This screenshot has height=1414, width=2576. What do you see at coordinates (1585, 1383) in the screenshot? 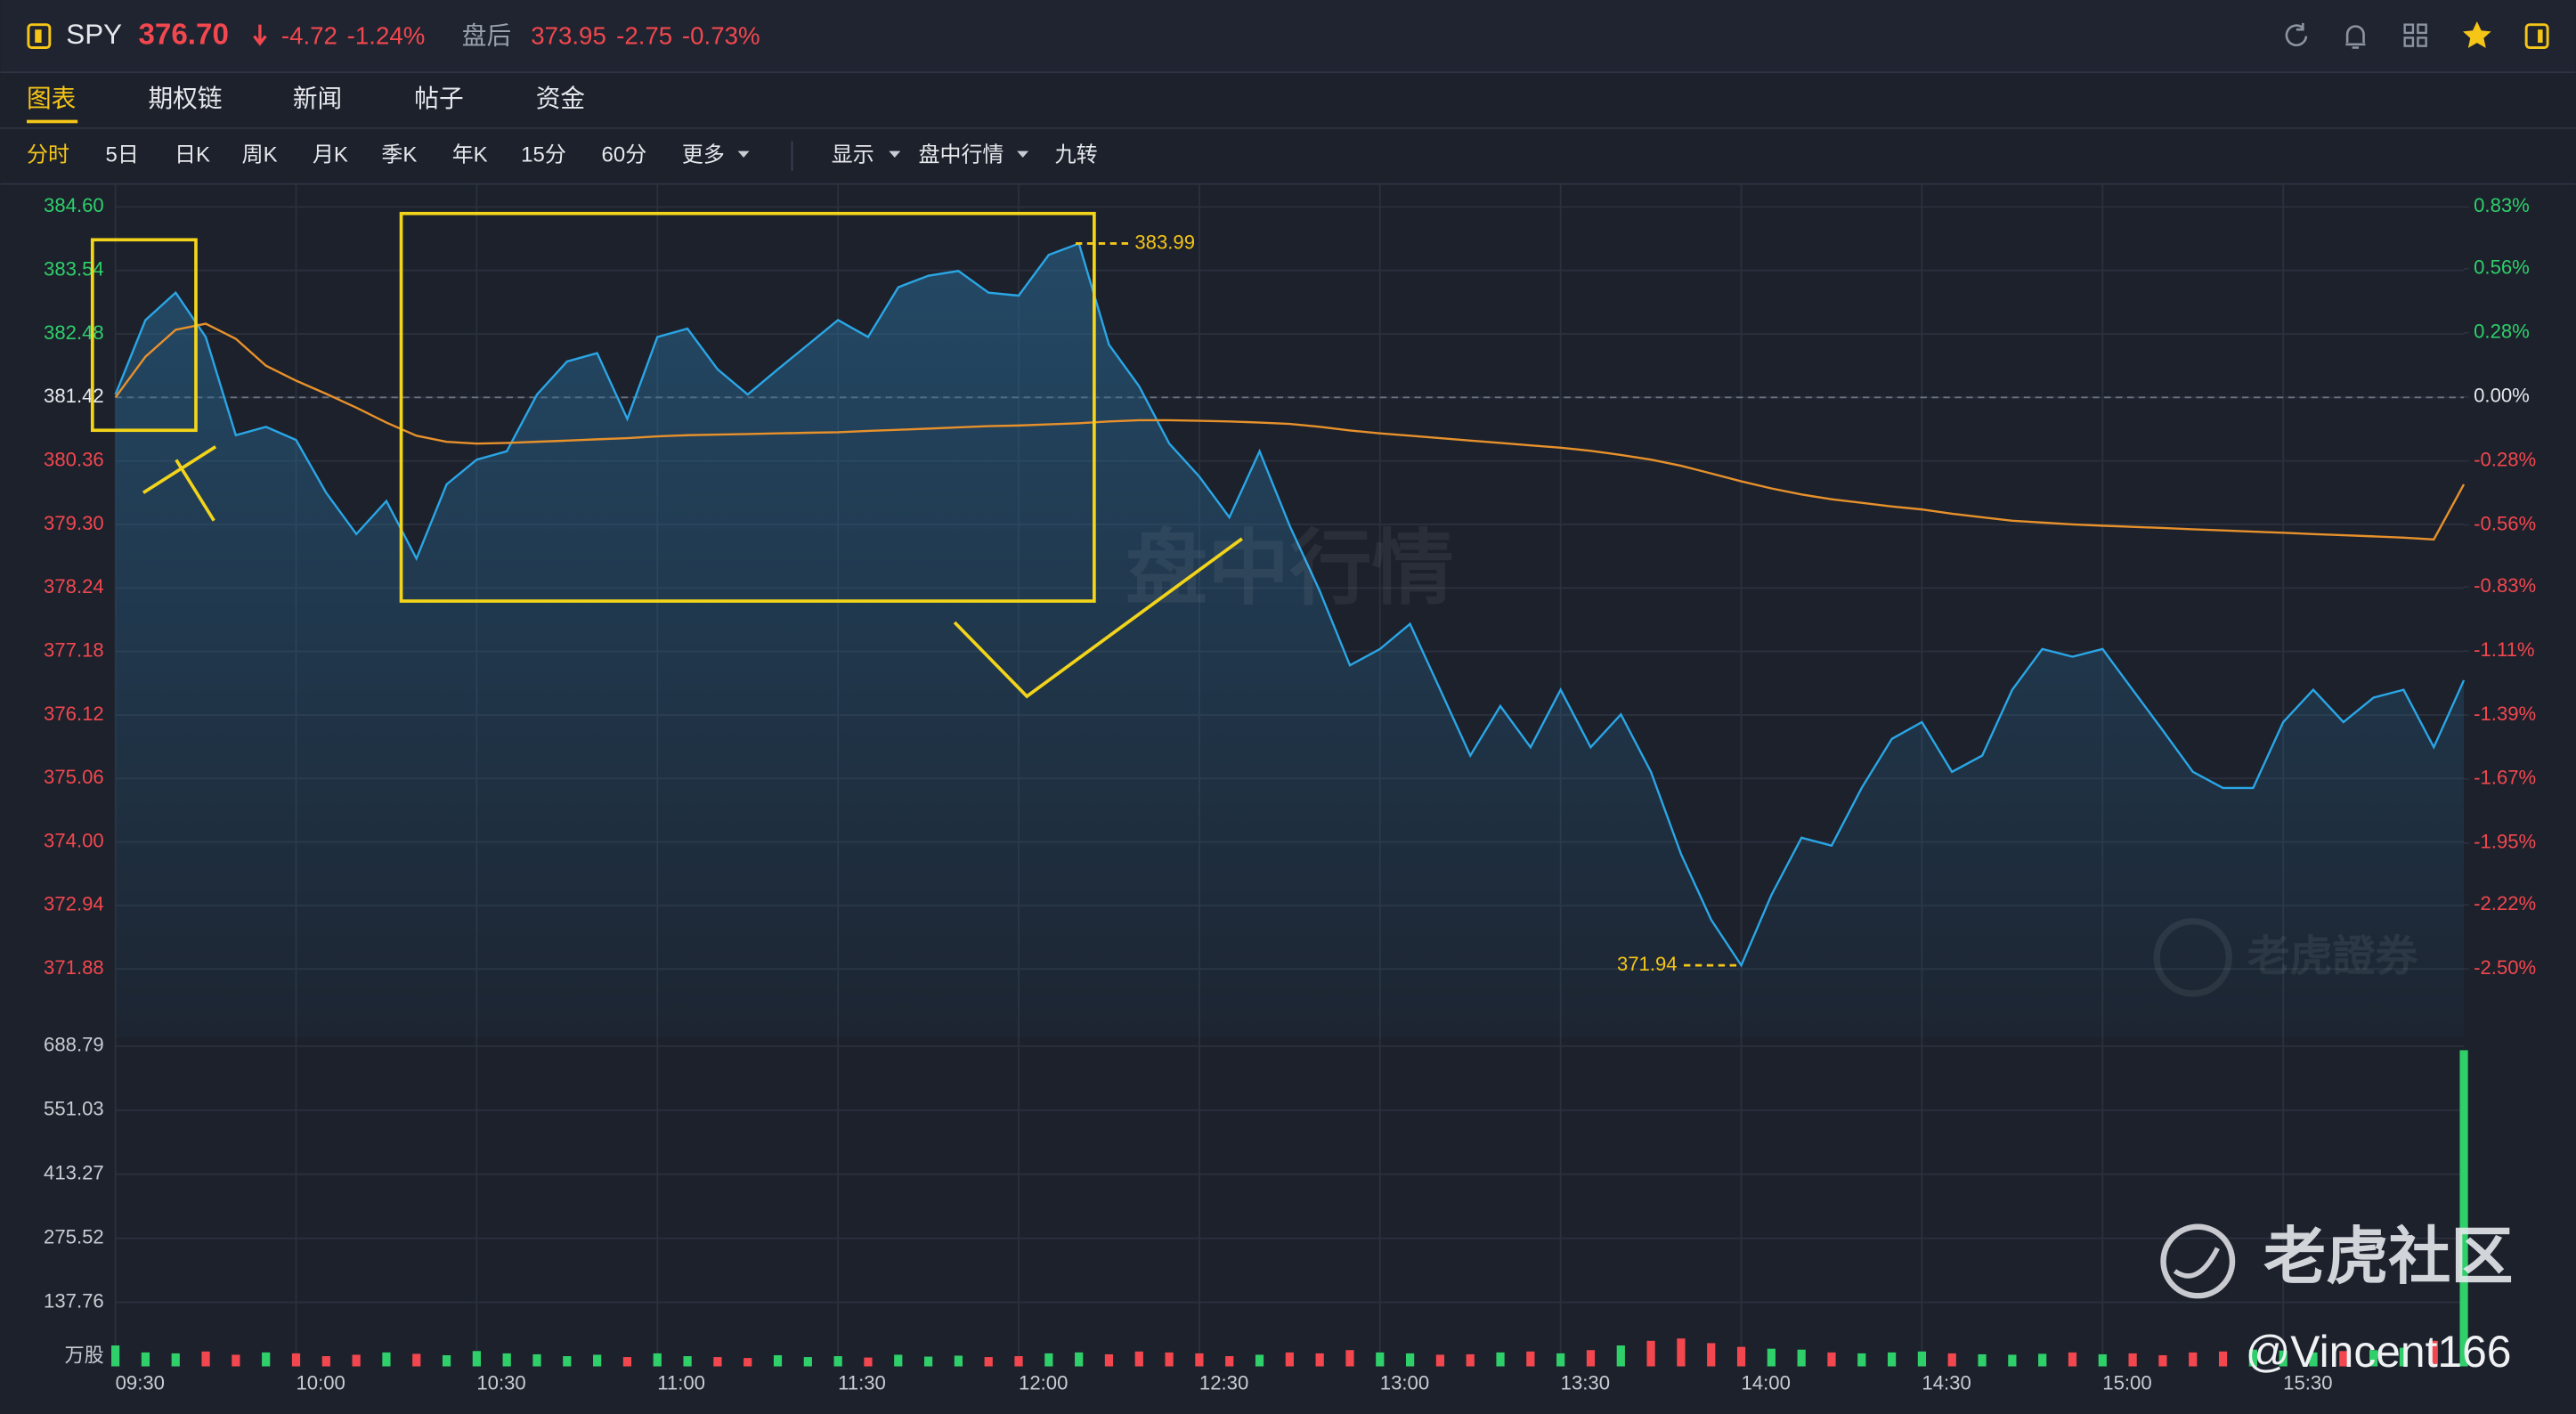
I see `x-tick-label: 13:30` at bounding box center [1585, 1383].